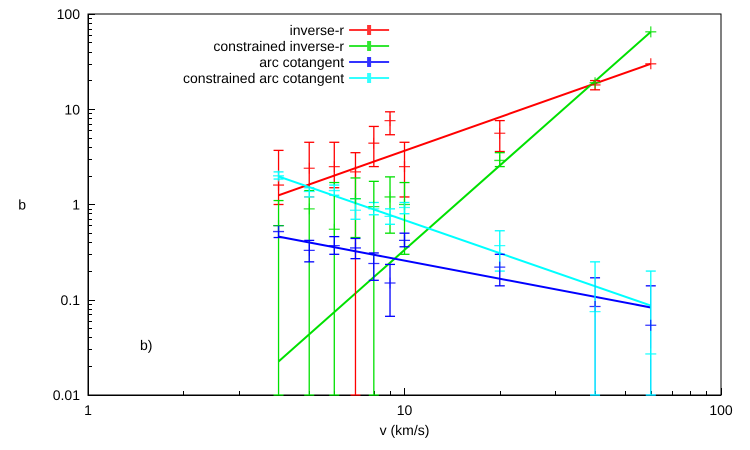 The image size is (750, 450). What do you see at coordinates (68, 14) in the screenshot?
I see `y-tick-label: 100` at bounding box center [68, 14].